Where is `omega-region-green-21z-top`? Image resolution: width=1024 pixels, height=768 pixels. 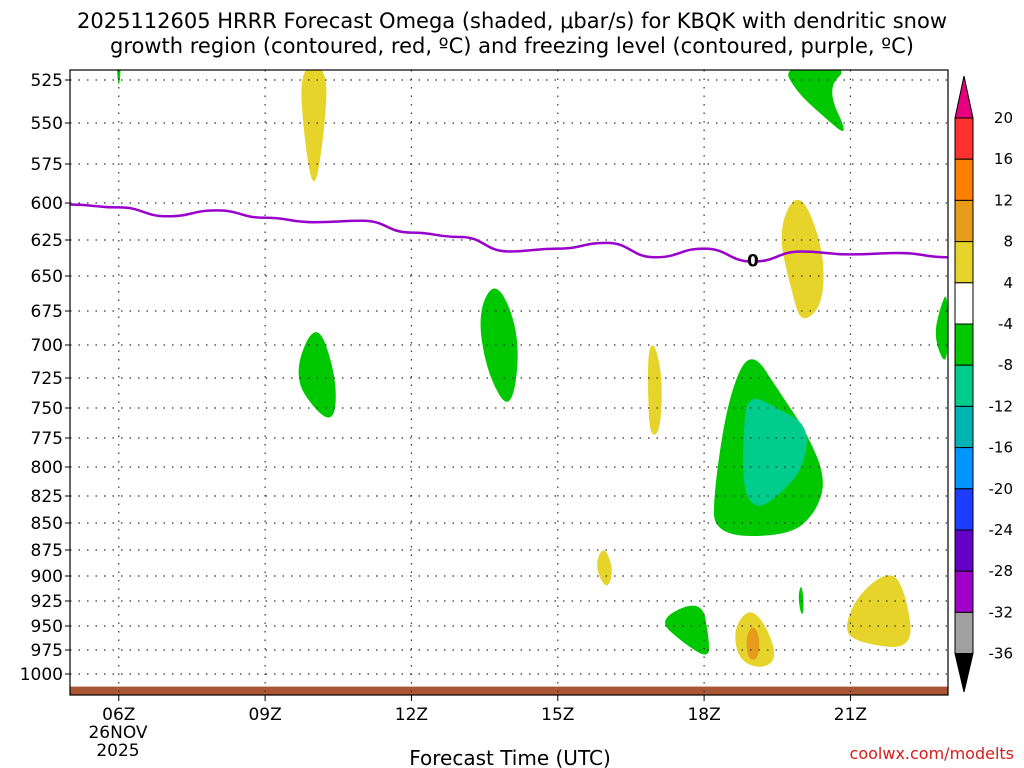
omega-region-green-21z-top is located at coordinates (816, 100).